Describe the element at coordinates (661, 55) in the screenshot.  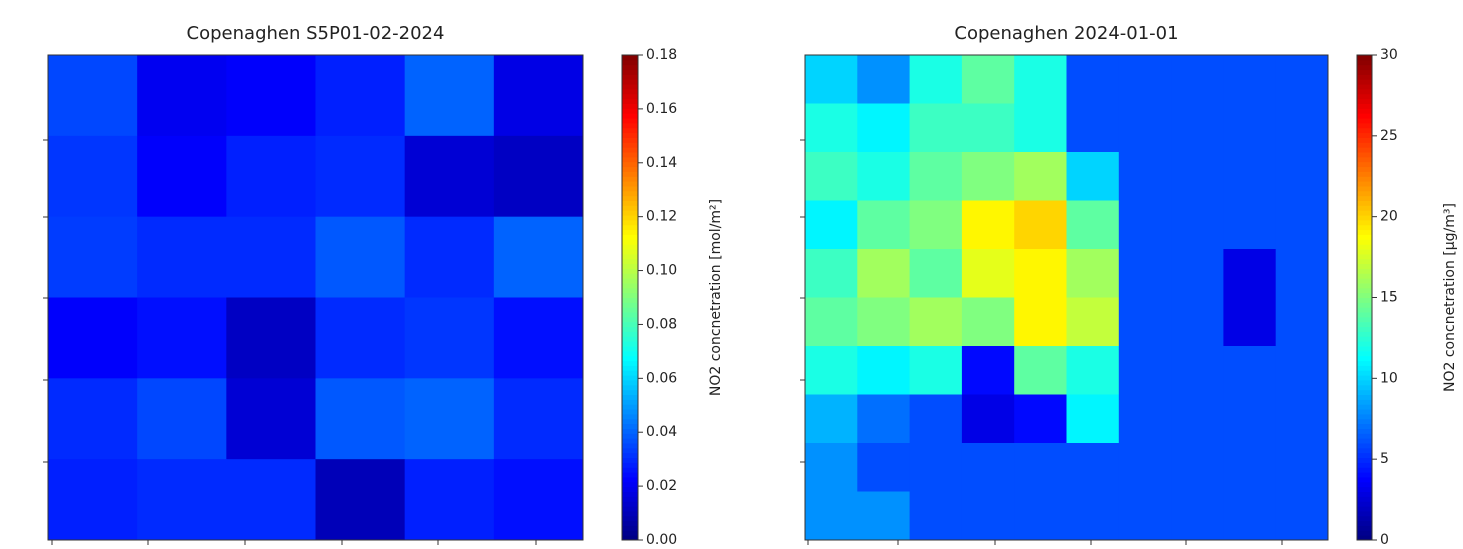
I see `colorbar-tick-label: 0.18` at that location.